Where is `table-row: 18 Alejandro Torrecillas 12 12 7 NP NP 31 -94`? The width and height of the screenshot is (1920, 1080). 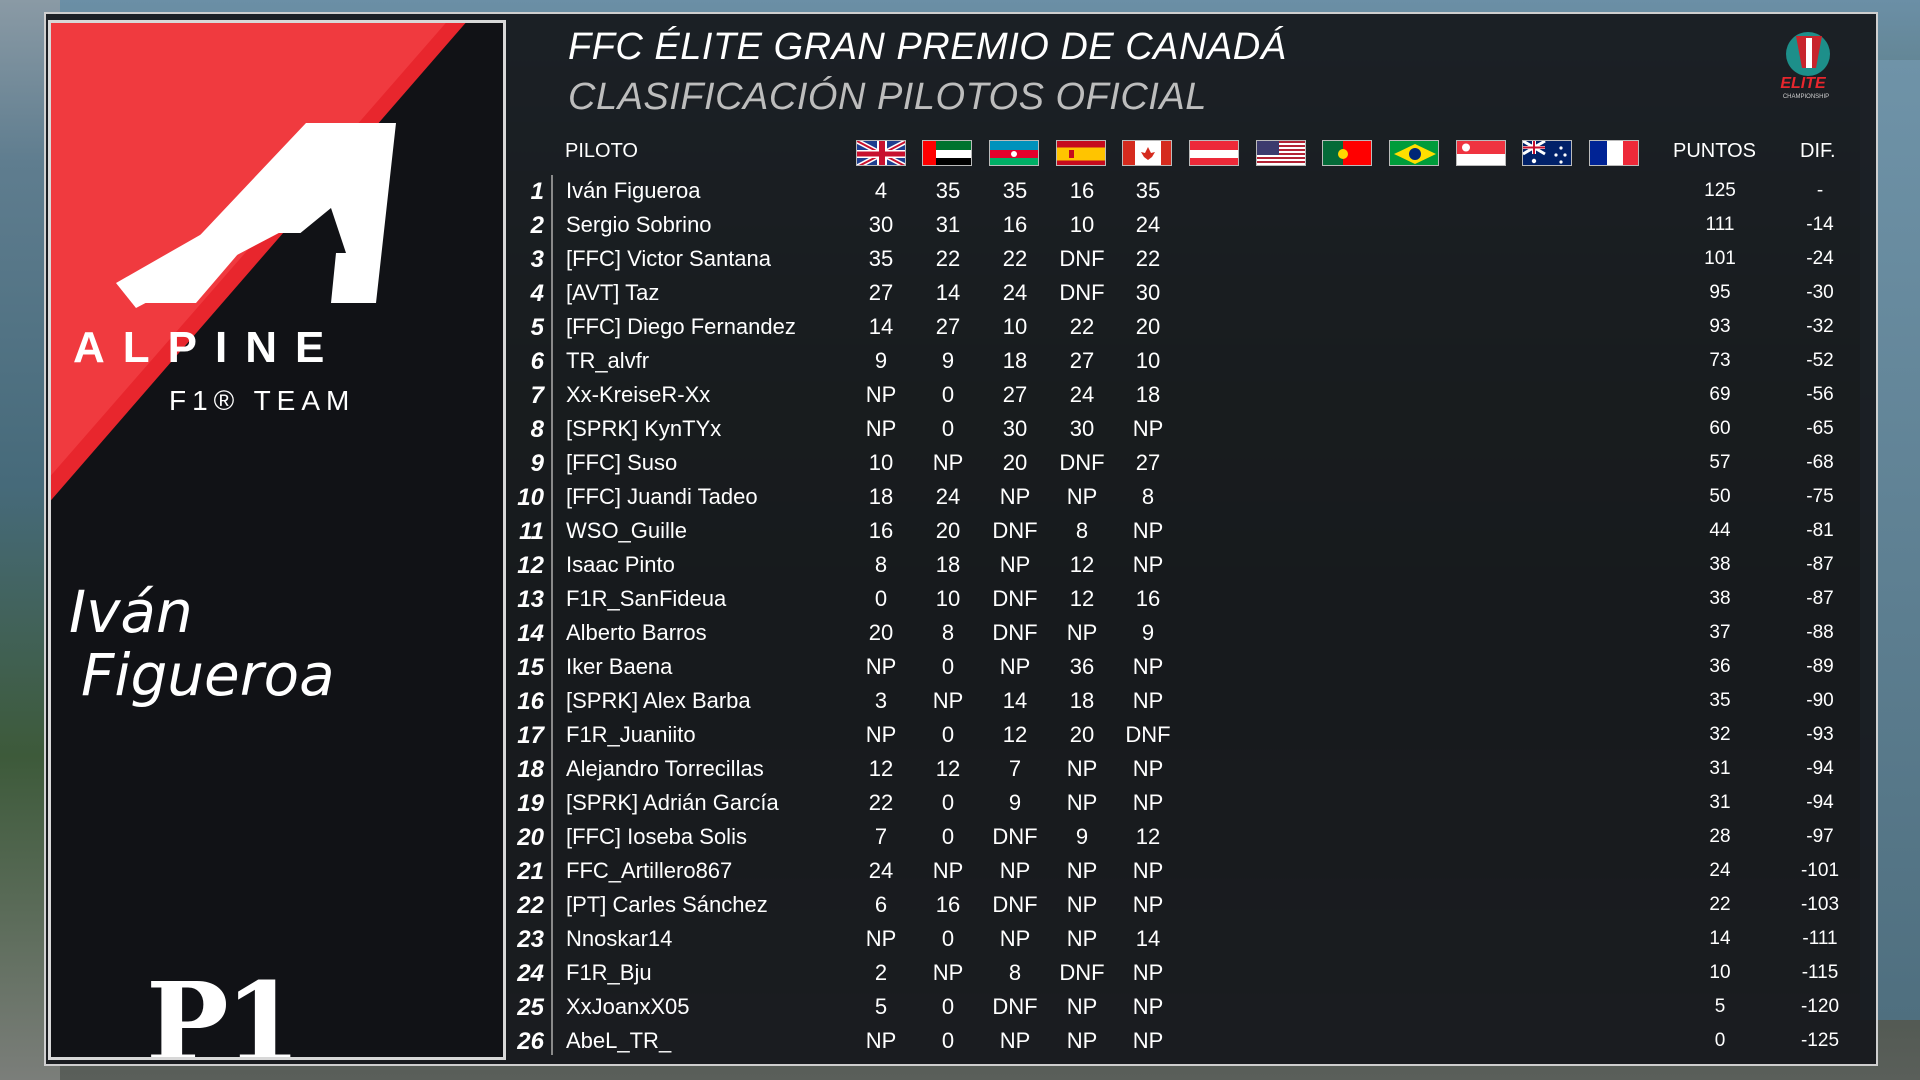
table-row: 18 Alejandro Torrecillas 12 12 7 NP NP 31 -94 is located at coordinates (960, 769).